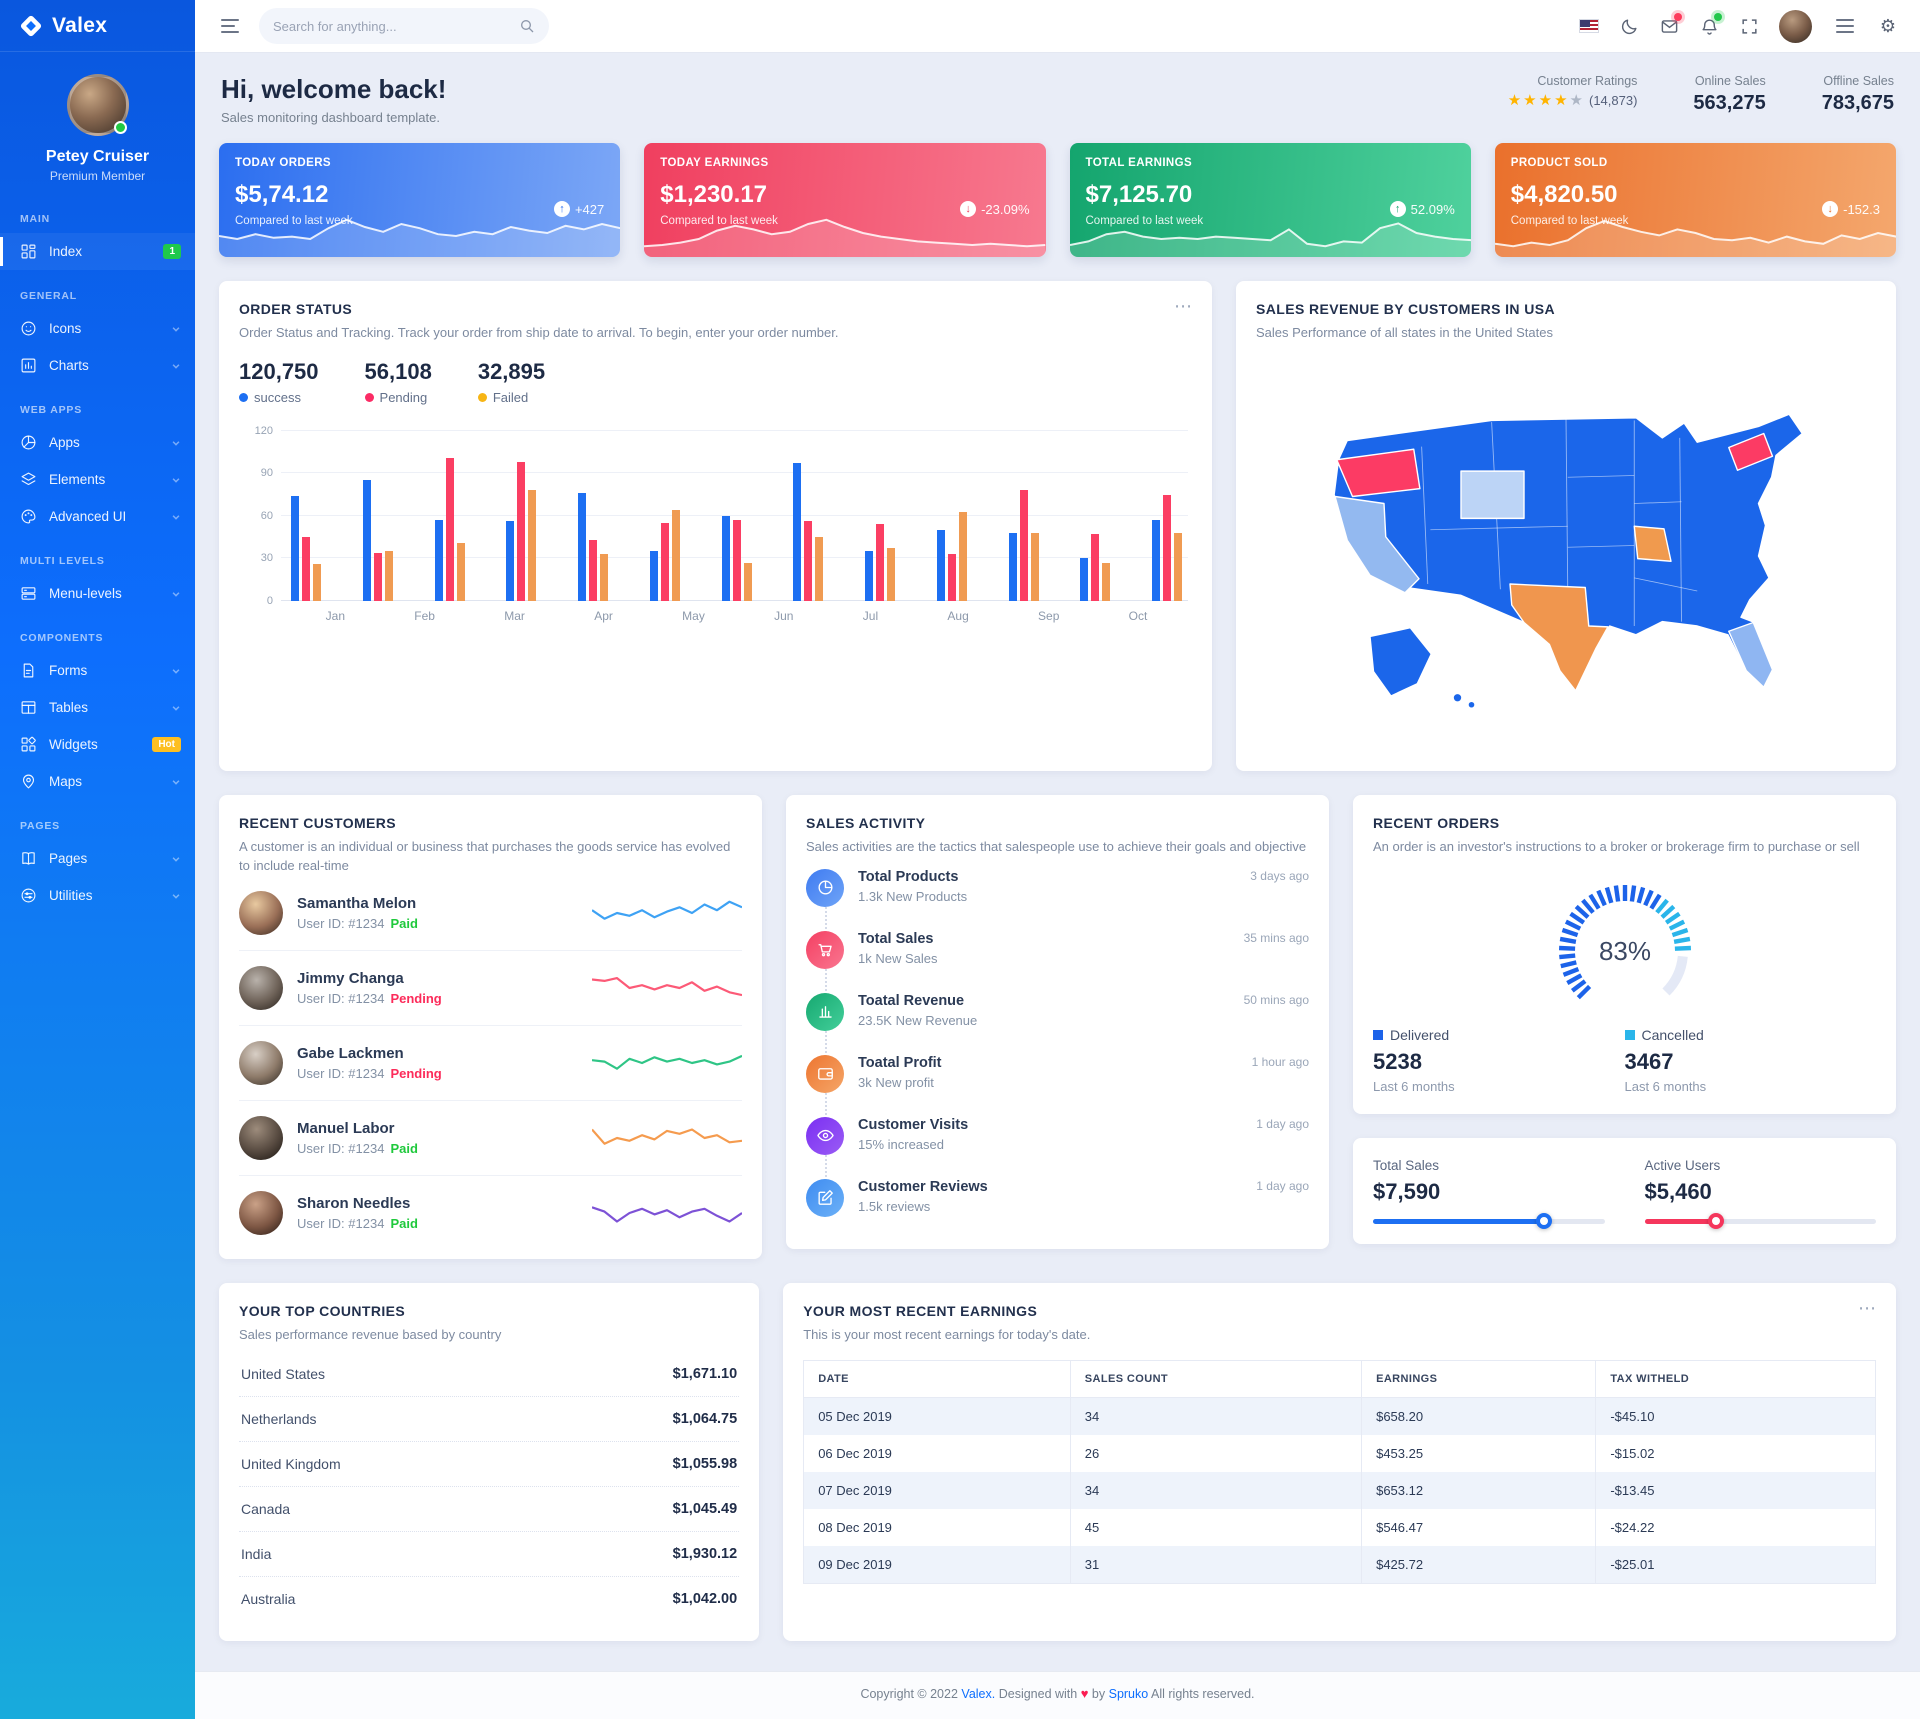 The image size is (1920, 1719). Describe the element at coordinates (489, 1465) in the screenshot. I see `country-row: United Kingdom $1,055.98` at that location.